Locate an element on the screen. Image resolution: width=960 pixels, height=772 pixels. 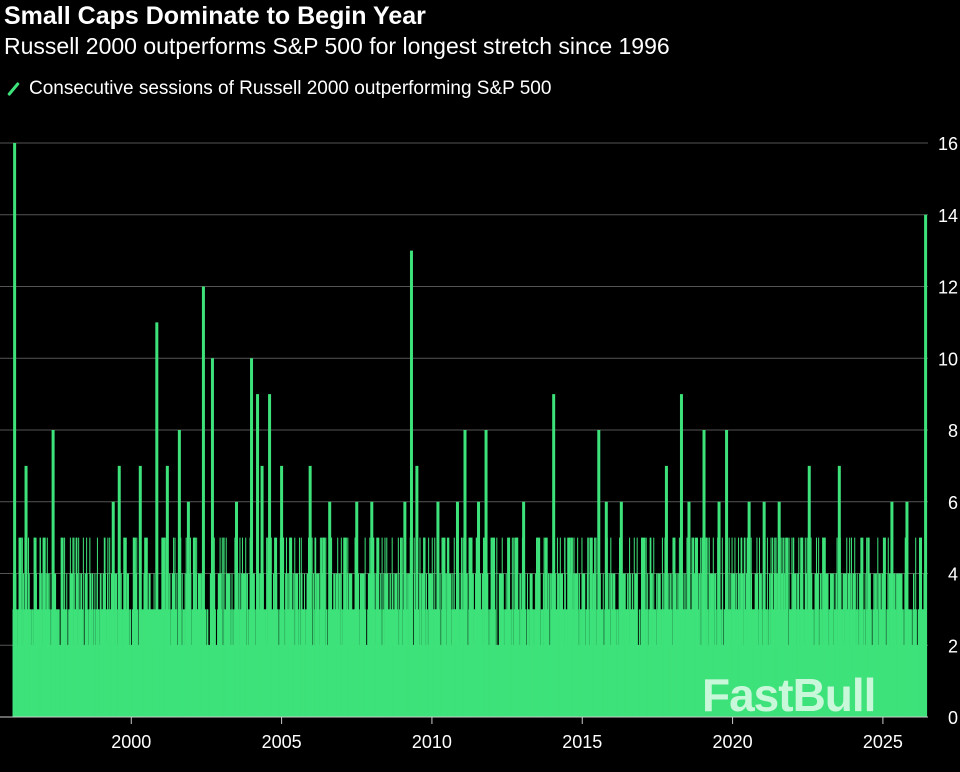
y-tick-label: 14 is located at coordinates (948, 216).